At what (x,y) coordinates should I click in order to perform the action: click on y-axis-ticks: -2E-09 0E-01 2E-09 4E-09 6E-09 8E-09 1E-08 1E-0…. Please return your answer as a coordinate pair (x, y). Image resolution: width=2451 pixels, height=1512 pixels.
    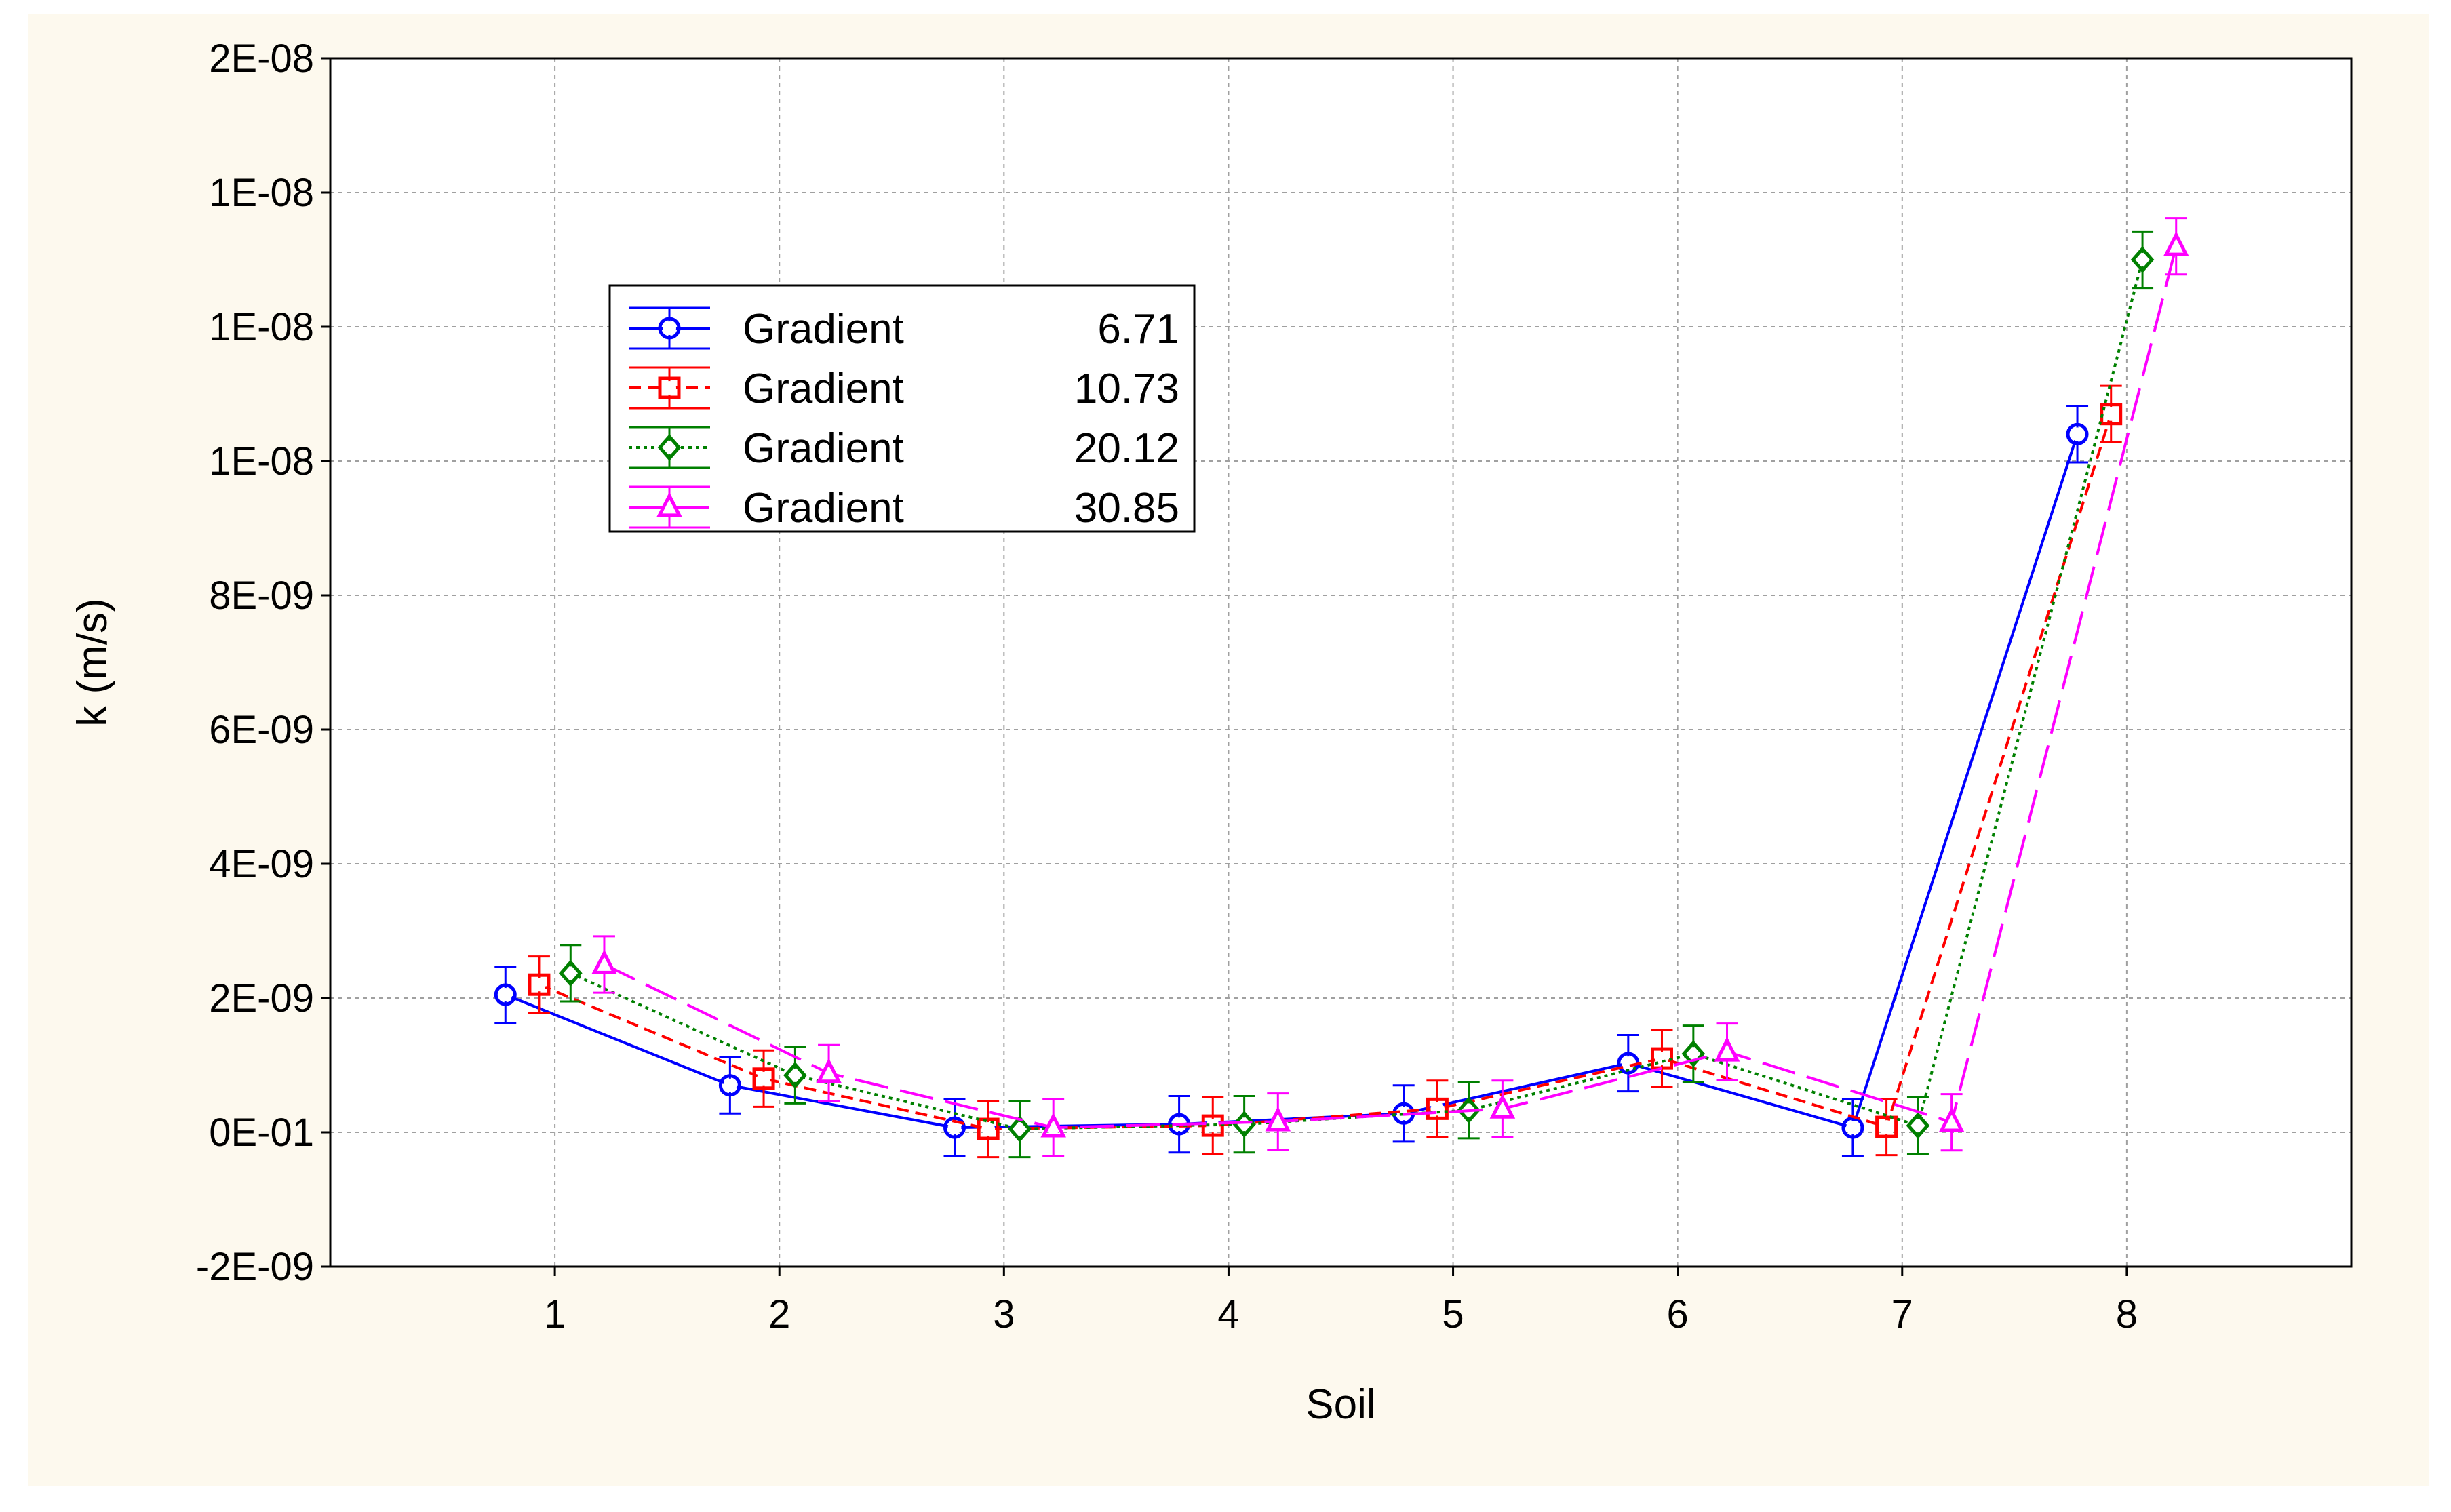
    Looking at the image, I should click on (263, 663).